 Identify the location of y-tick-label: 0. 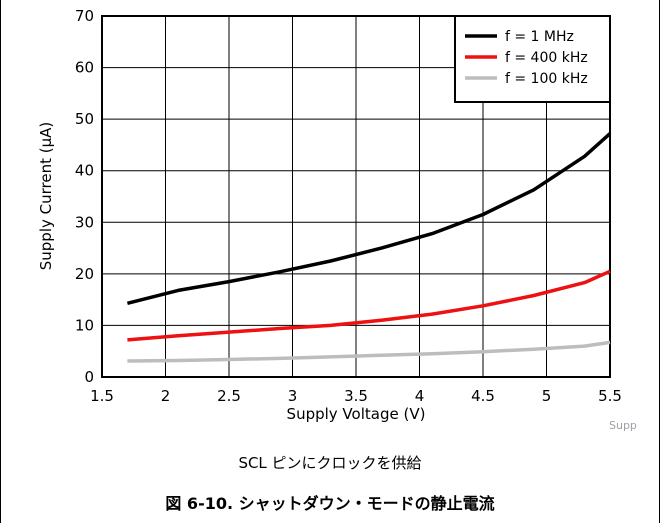
(89, 377).